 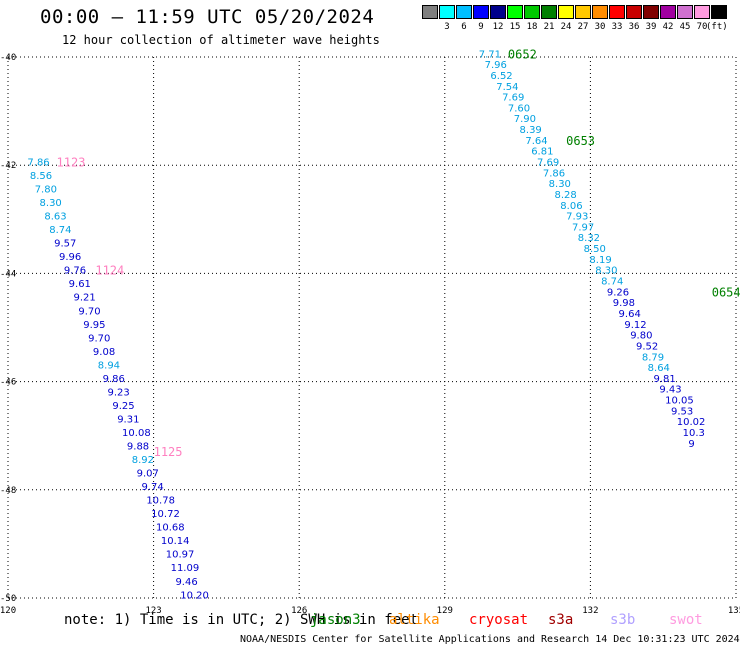 What do you see at coordinates (160, 501) in the screenshot?
I see `swh-value-label: 10.78` at bounding box center [160, 501].